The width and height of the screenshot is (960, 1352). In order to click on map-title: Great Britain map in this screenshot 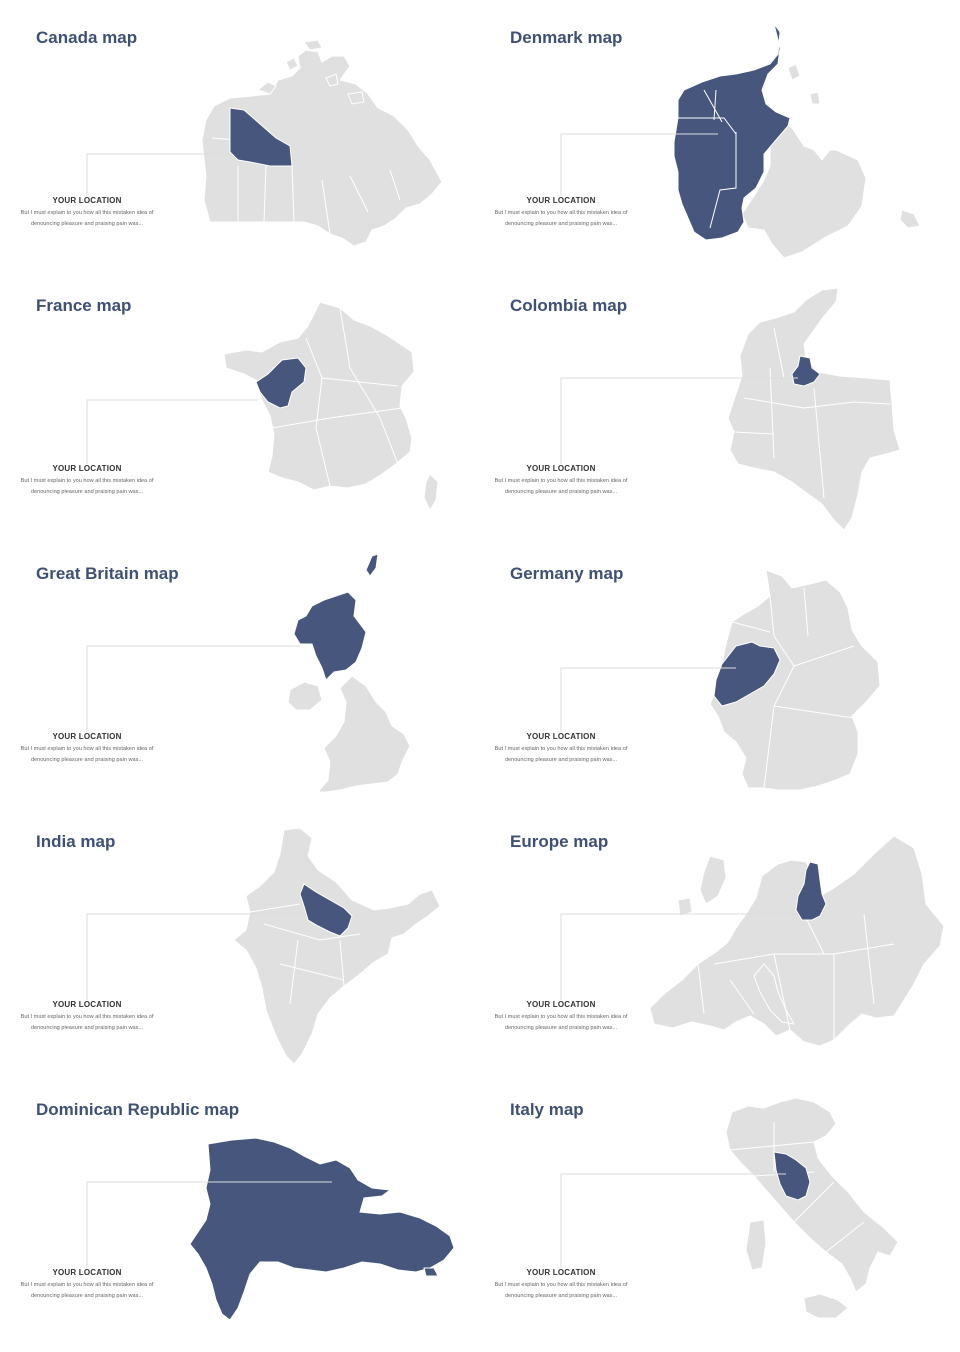, I will do `click(107, 573)`.